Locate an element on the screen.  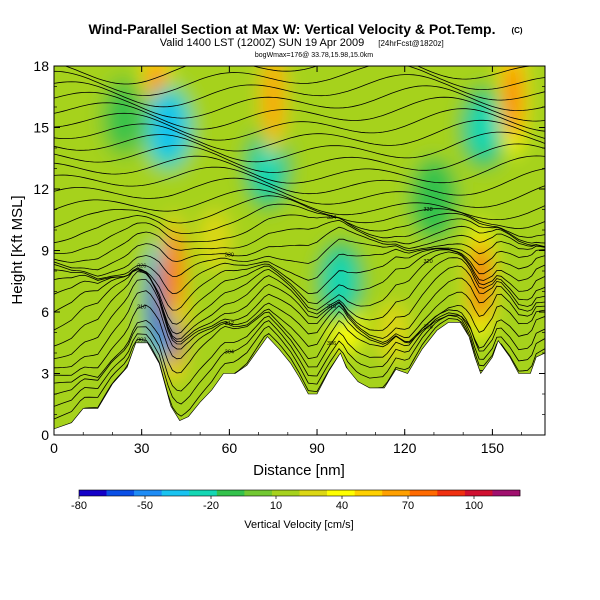
svg-text: 330 is located at coordinates (229, 256).